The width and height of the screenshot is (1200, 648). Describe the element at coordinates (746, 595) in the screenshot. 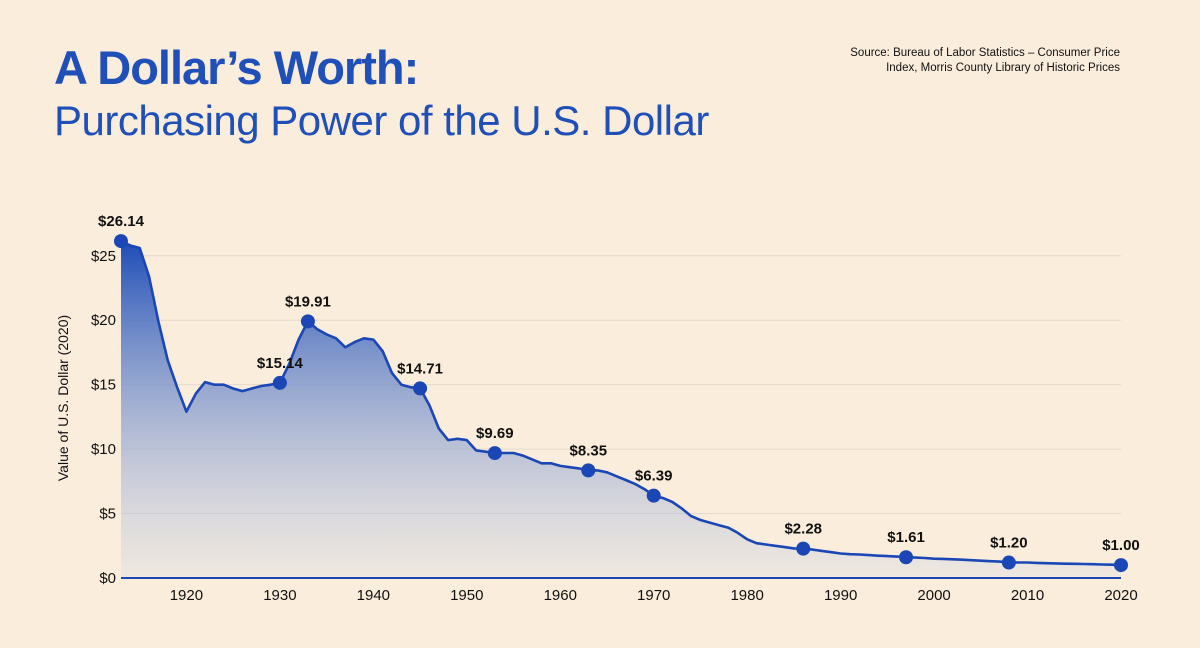

I see `x-tick-label: 1980` at that location.